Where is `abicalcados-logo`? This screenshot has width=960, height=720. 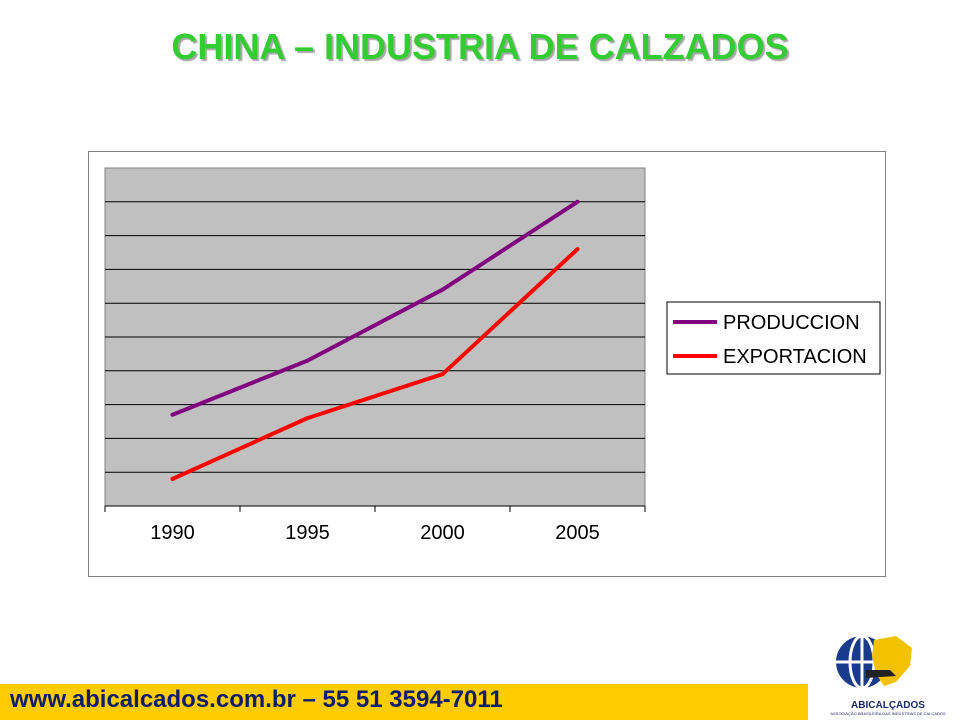
abicalcados-logo is located at coordinates (874, 662).